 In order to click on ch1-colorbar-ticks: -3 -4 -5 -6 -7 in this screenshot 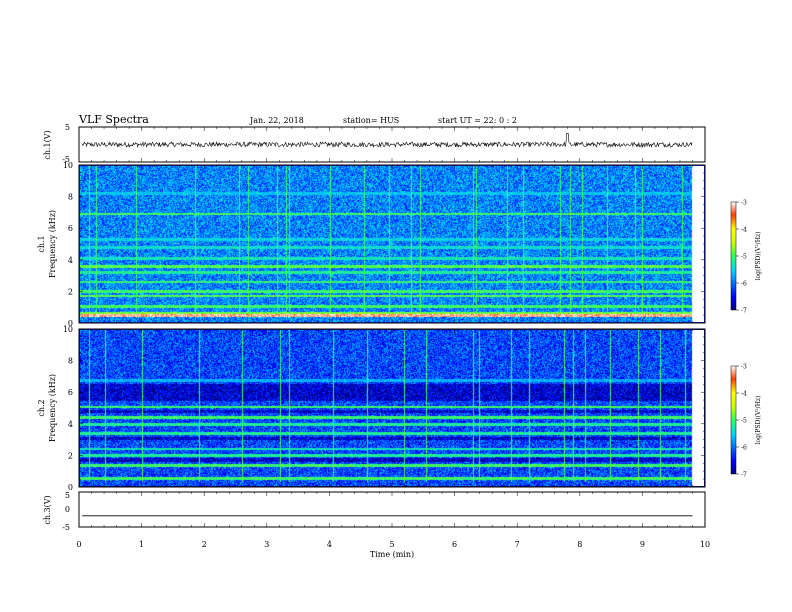, I will do `click(741, 257)`.